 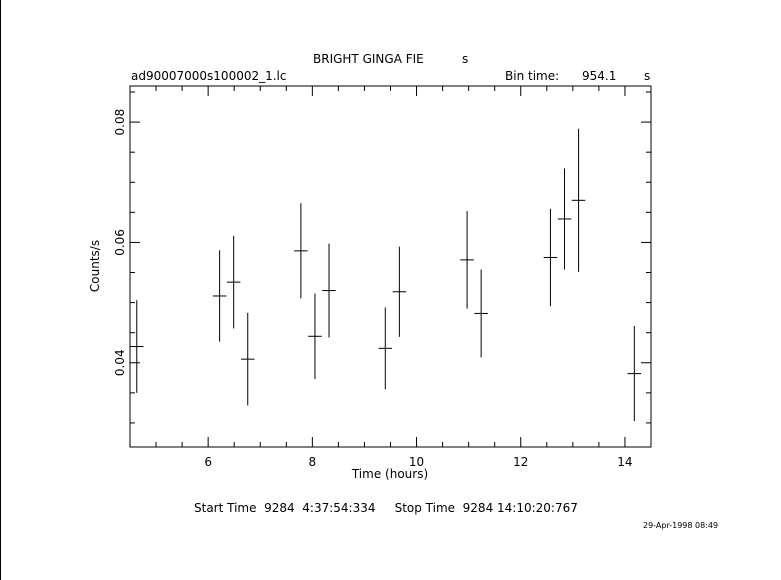 I want to click on bin-time-label: Bin time:, so click(x=532, y=76).